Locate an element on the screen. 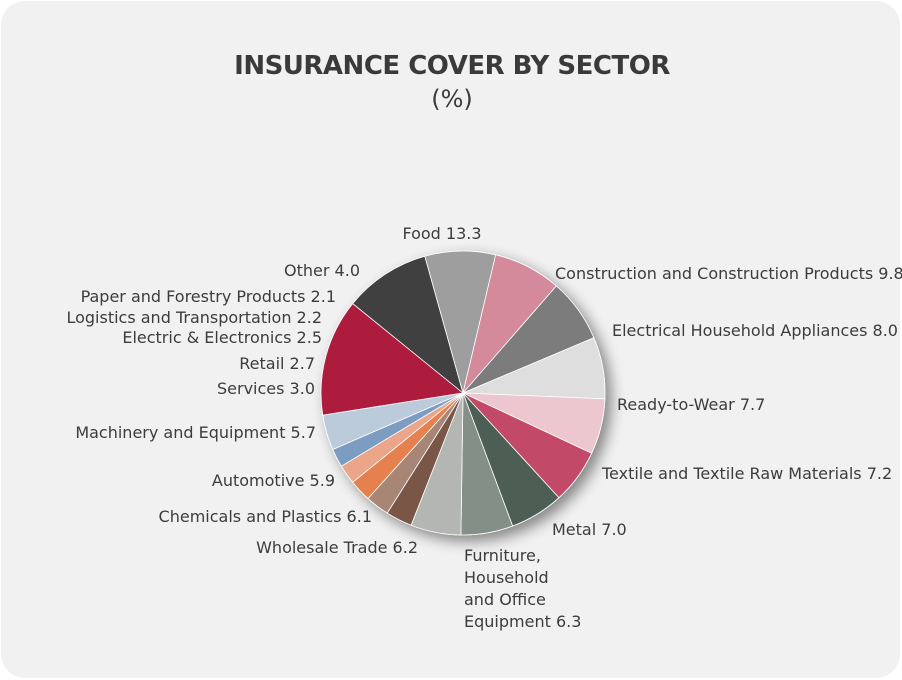 The height and width of the screenshot is (680, 902). pie-slices is located at coordinates (463, 393).